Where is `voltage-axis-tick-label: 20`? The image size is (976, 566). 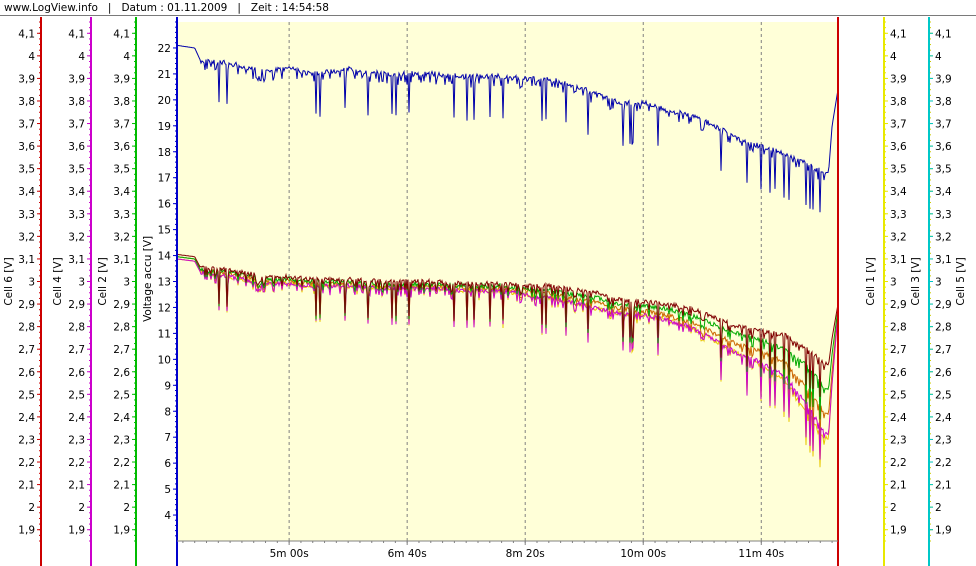 voltage-axis-tick-label: 20 is located at coordinates (164, 101).